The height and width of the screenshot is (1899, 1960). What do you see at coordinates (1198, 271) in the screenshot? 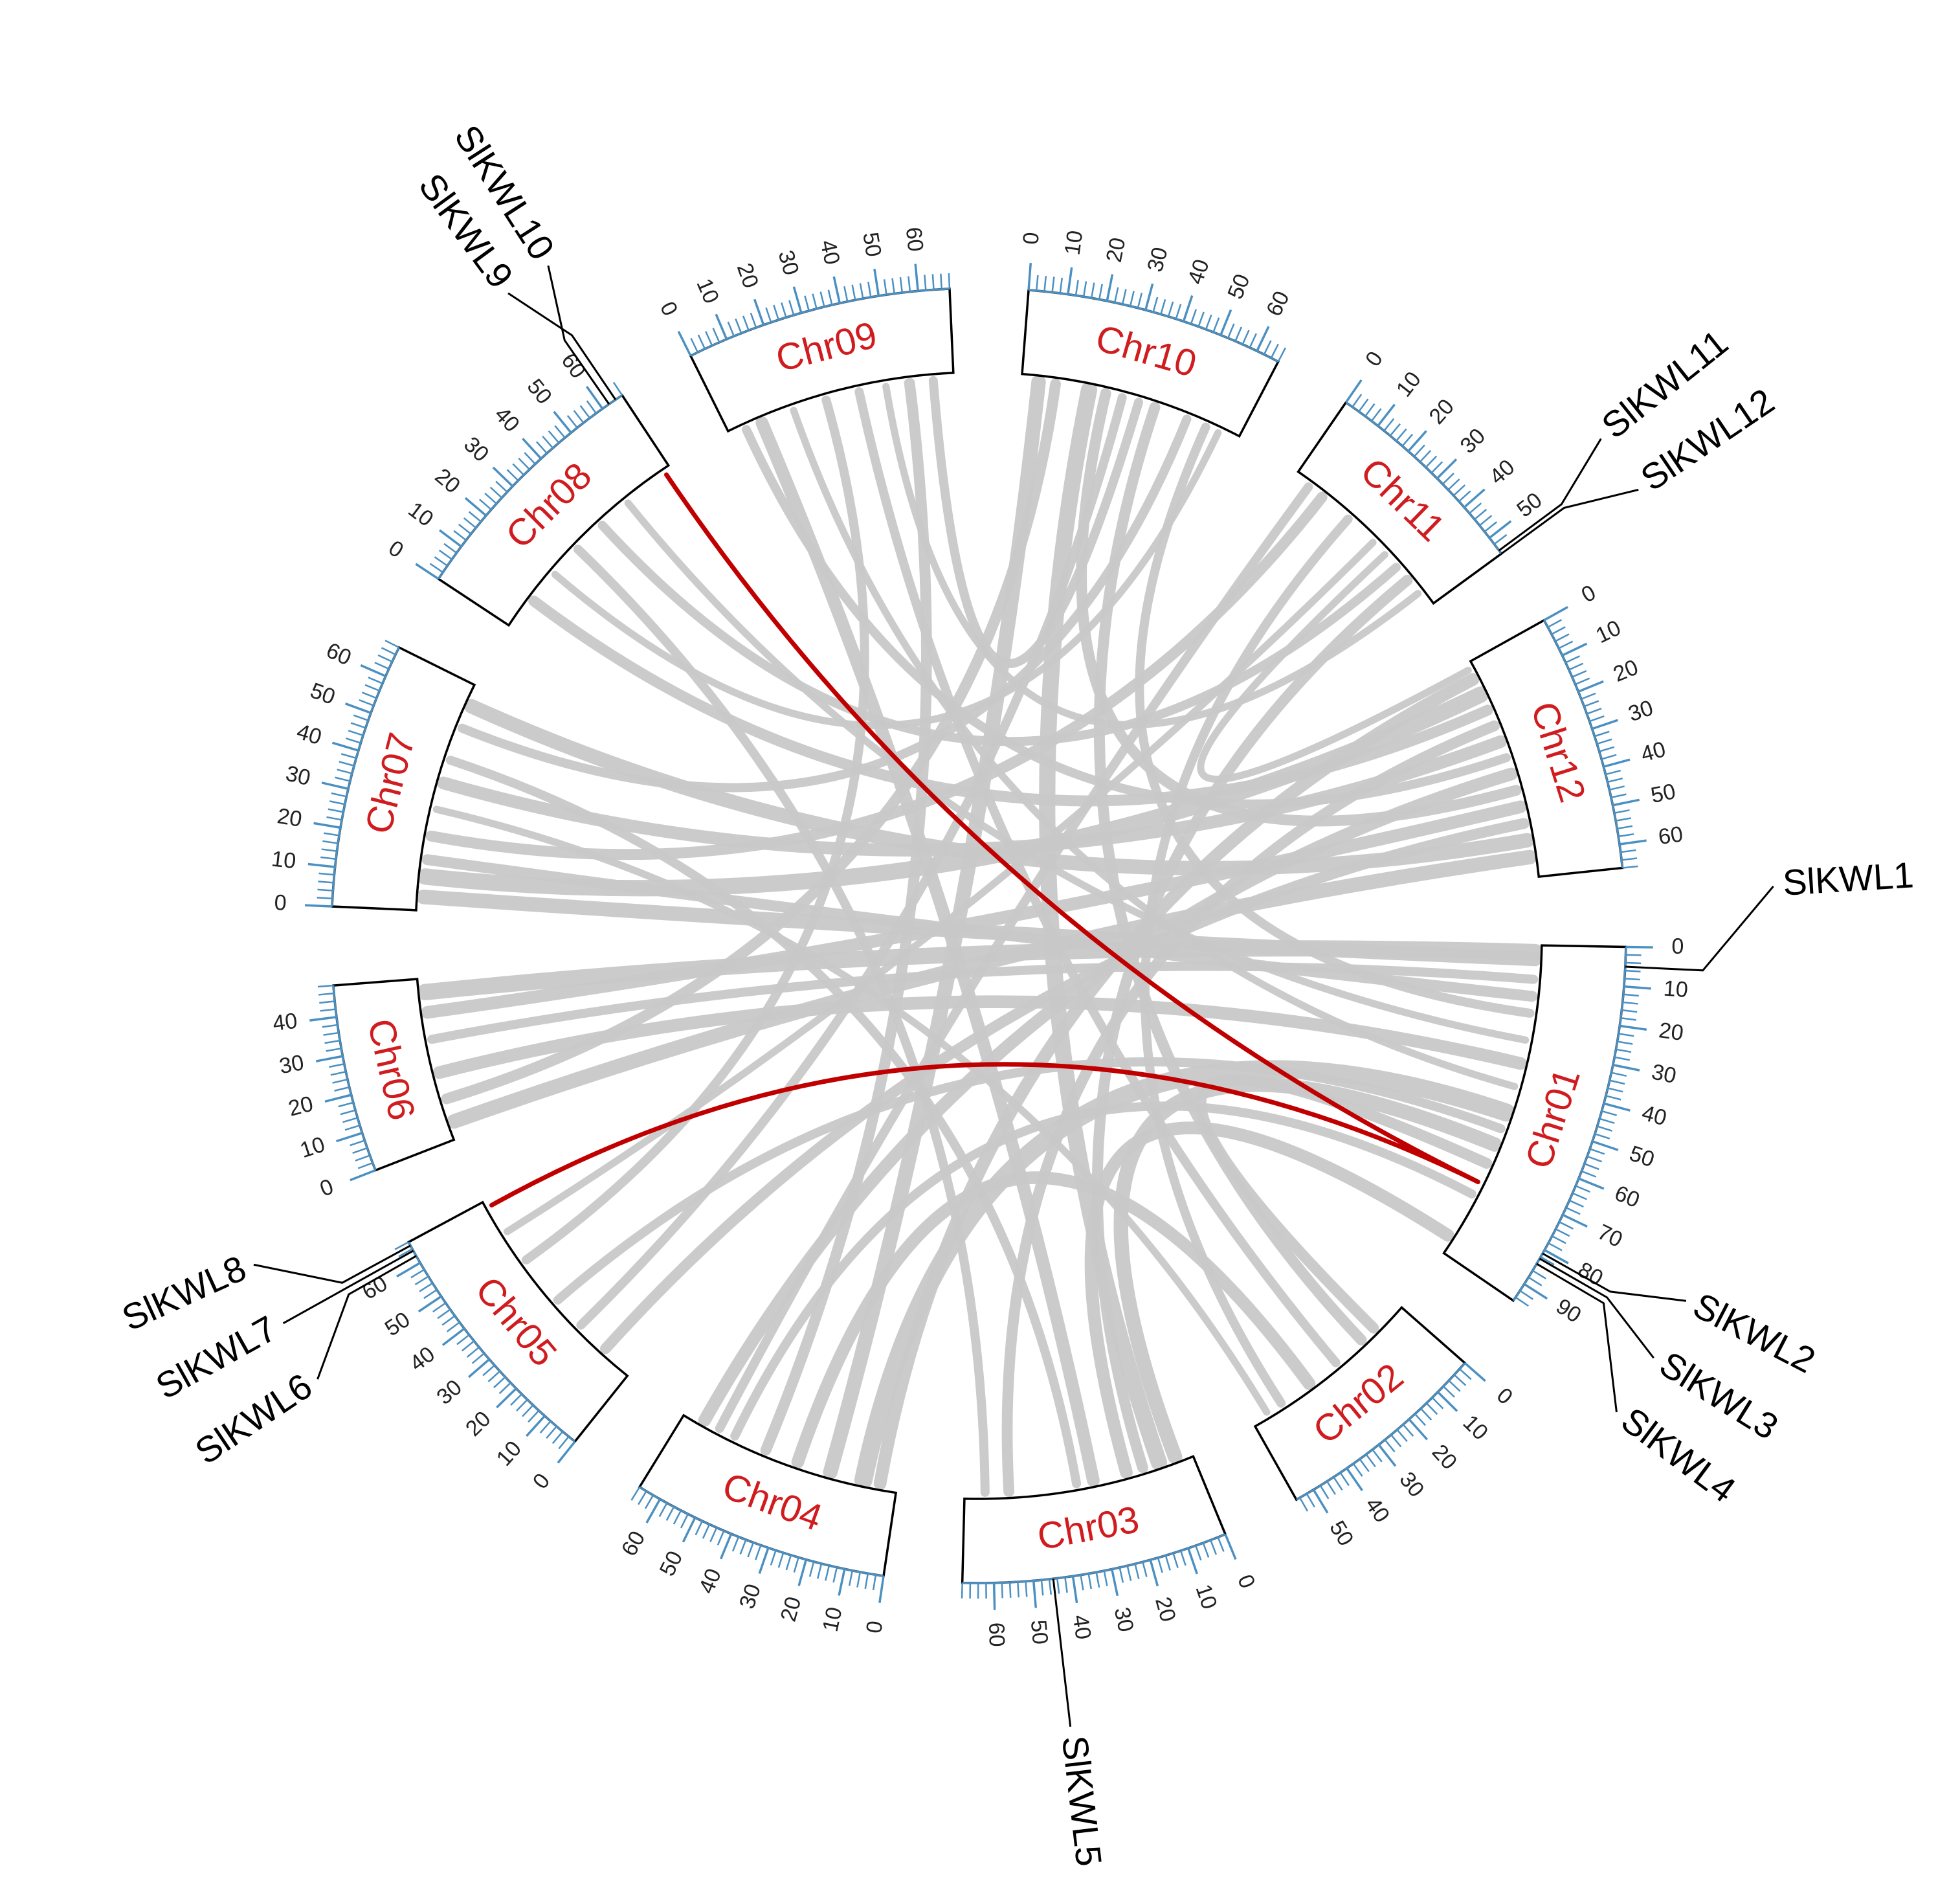
I see `tick-label: 40` at bounding box center [1198, 271].